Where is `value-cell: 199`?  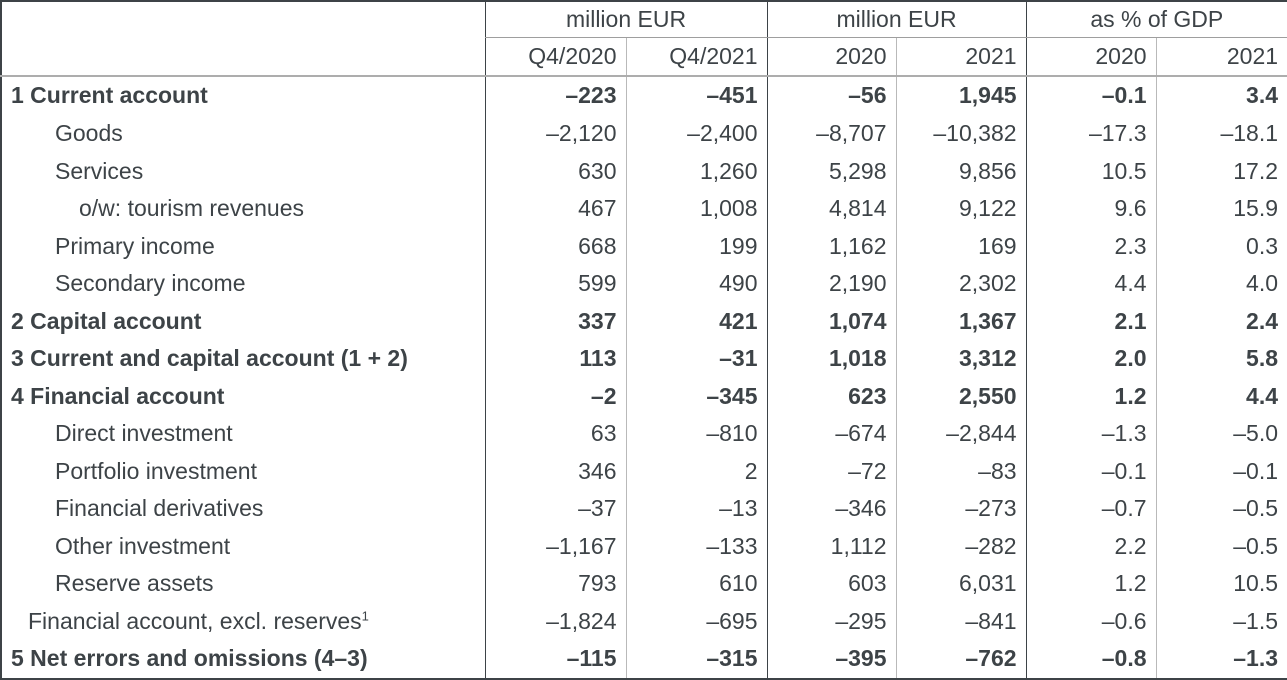 value-cell: 199 is located at coordinates (696, 246).